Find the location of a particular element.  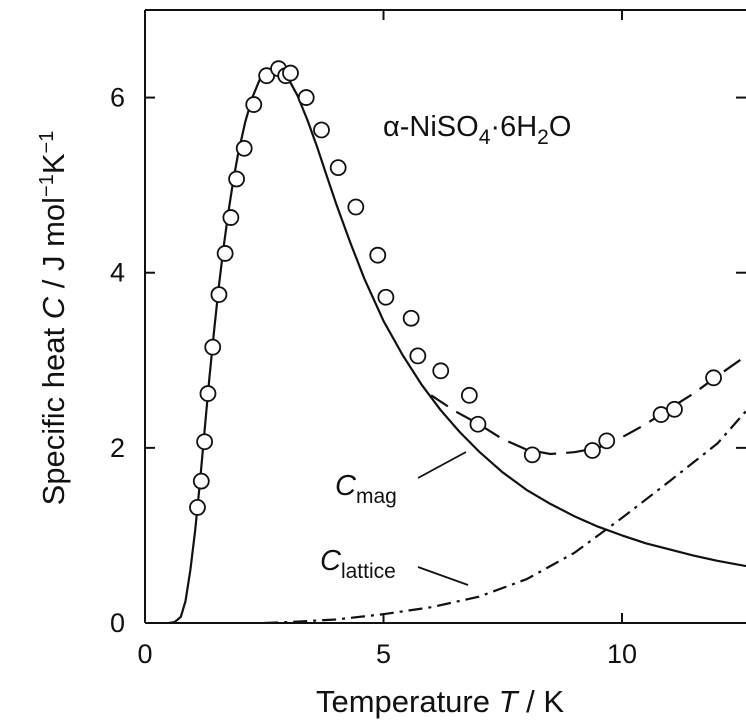

x-axis-label-suffix: / K is located at coordinates (541, 701).